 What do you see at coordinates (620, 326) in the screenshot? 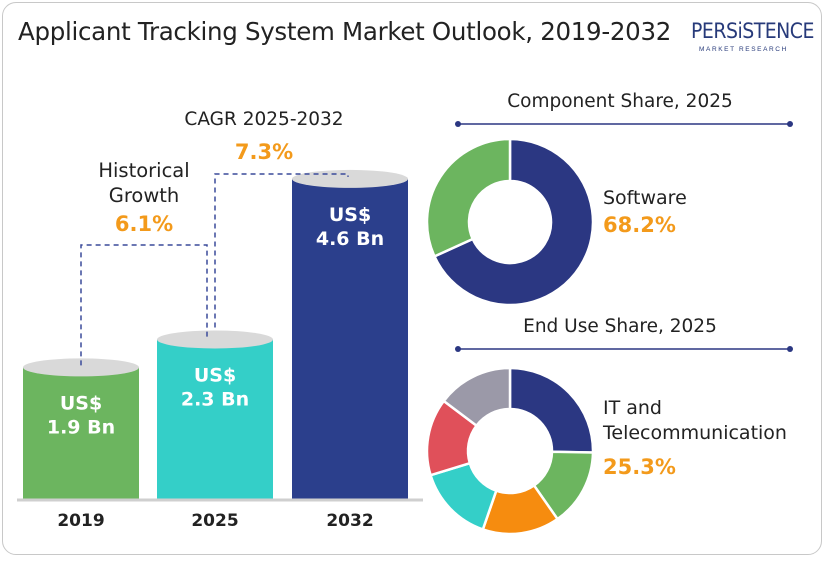
I see `donut-title: End Use Share, 2025` at bounding box center [620, 326].